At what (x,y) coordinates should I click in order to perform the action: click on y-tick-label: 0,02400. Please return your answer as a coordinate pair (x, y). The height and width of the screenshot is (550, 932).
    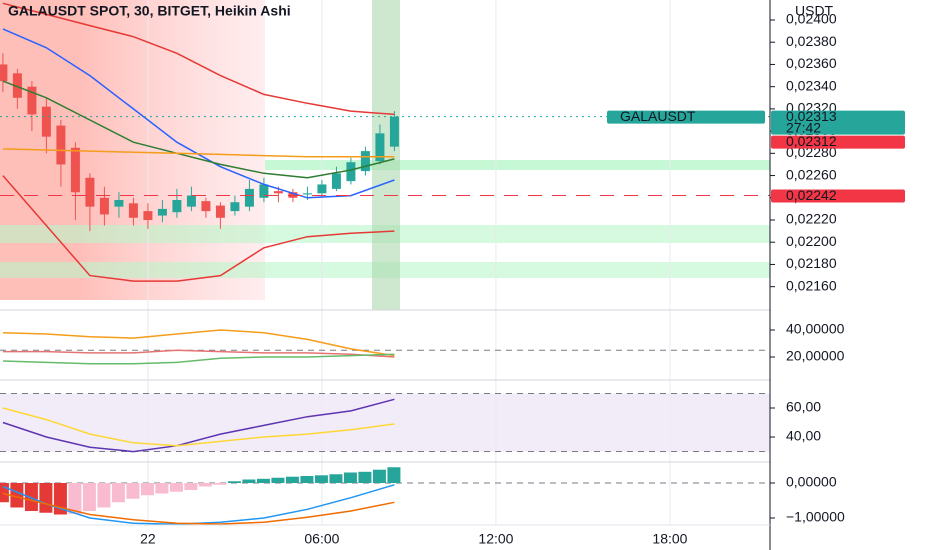
    Looking at the image, I should click on (811, 19).